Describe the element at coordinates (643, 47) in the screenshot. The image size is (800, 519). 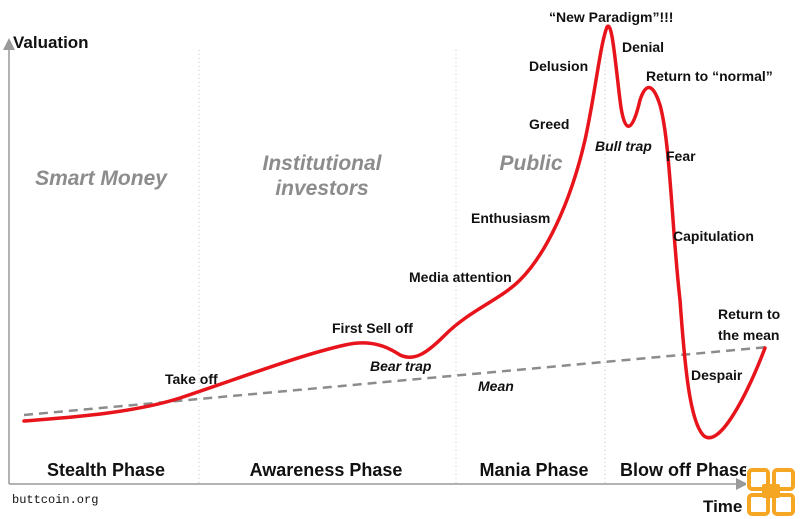
I see `label-denial: Denial` at that location.